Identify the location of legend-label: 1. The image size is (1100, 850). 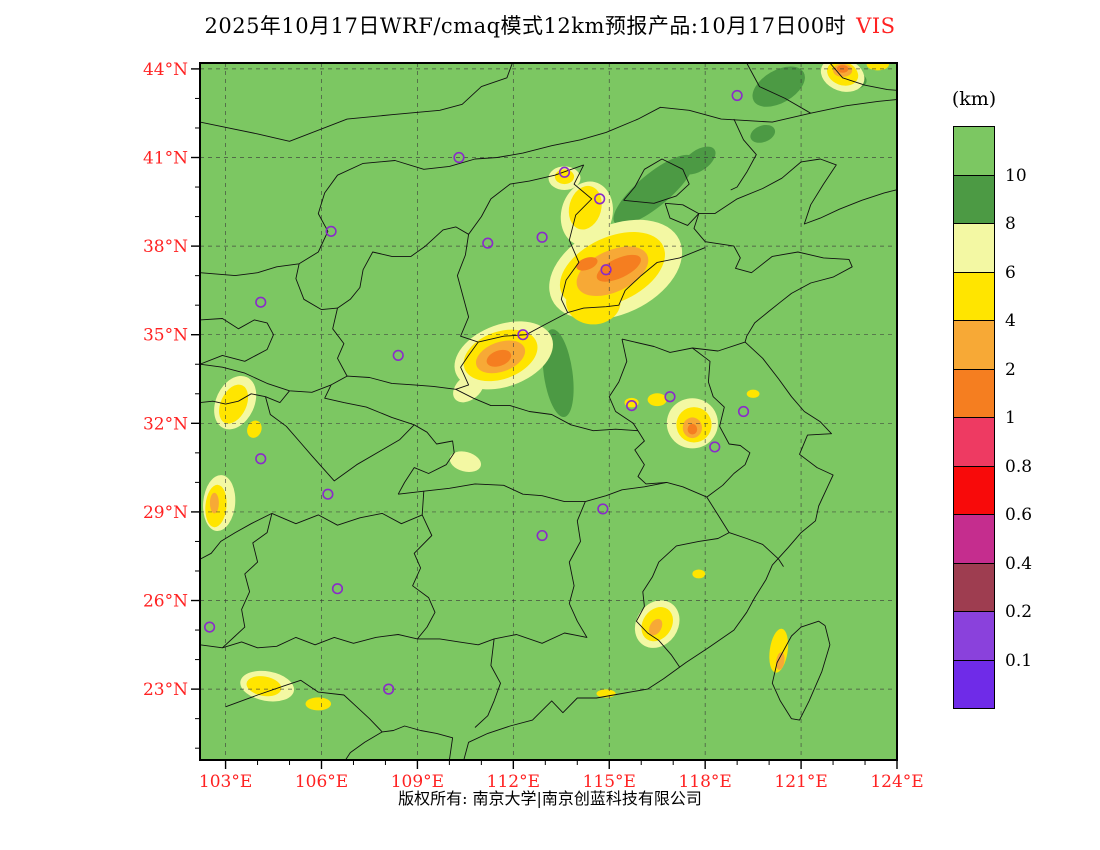
(1010, 418).